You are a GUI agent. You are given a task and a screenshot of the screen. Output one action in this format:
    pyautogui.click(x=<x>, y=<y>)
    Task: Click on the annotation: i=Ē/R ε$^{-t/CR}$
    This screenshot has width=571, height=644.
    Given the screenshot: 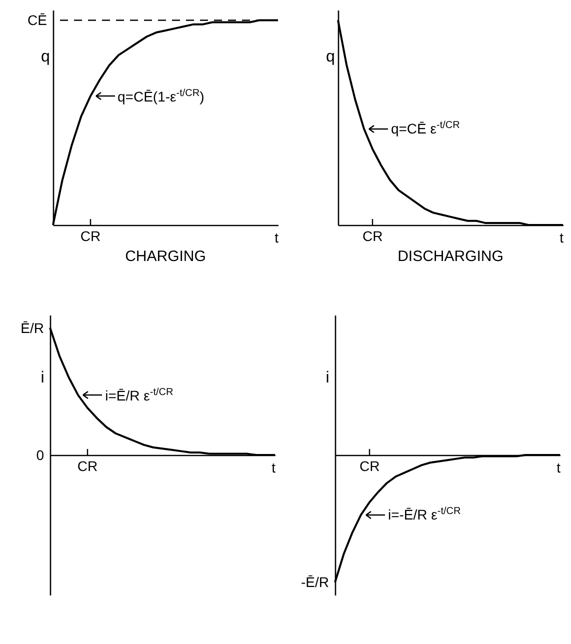 What is the action you would take?
    pyautogui.click(x=139, y=395)
    